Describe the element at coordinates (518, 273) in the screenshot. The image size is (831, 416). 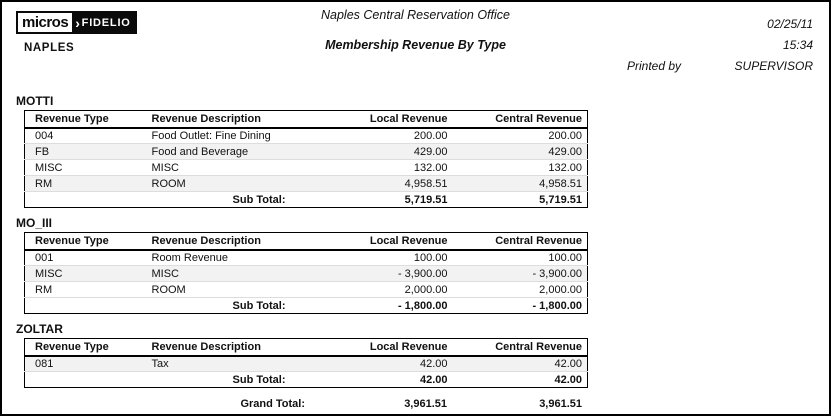
I see `central-revenue-cell: - 3,900.00` at that location.